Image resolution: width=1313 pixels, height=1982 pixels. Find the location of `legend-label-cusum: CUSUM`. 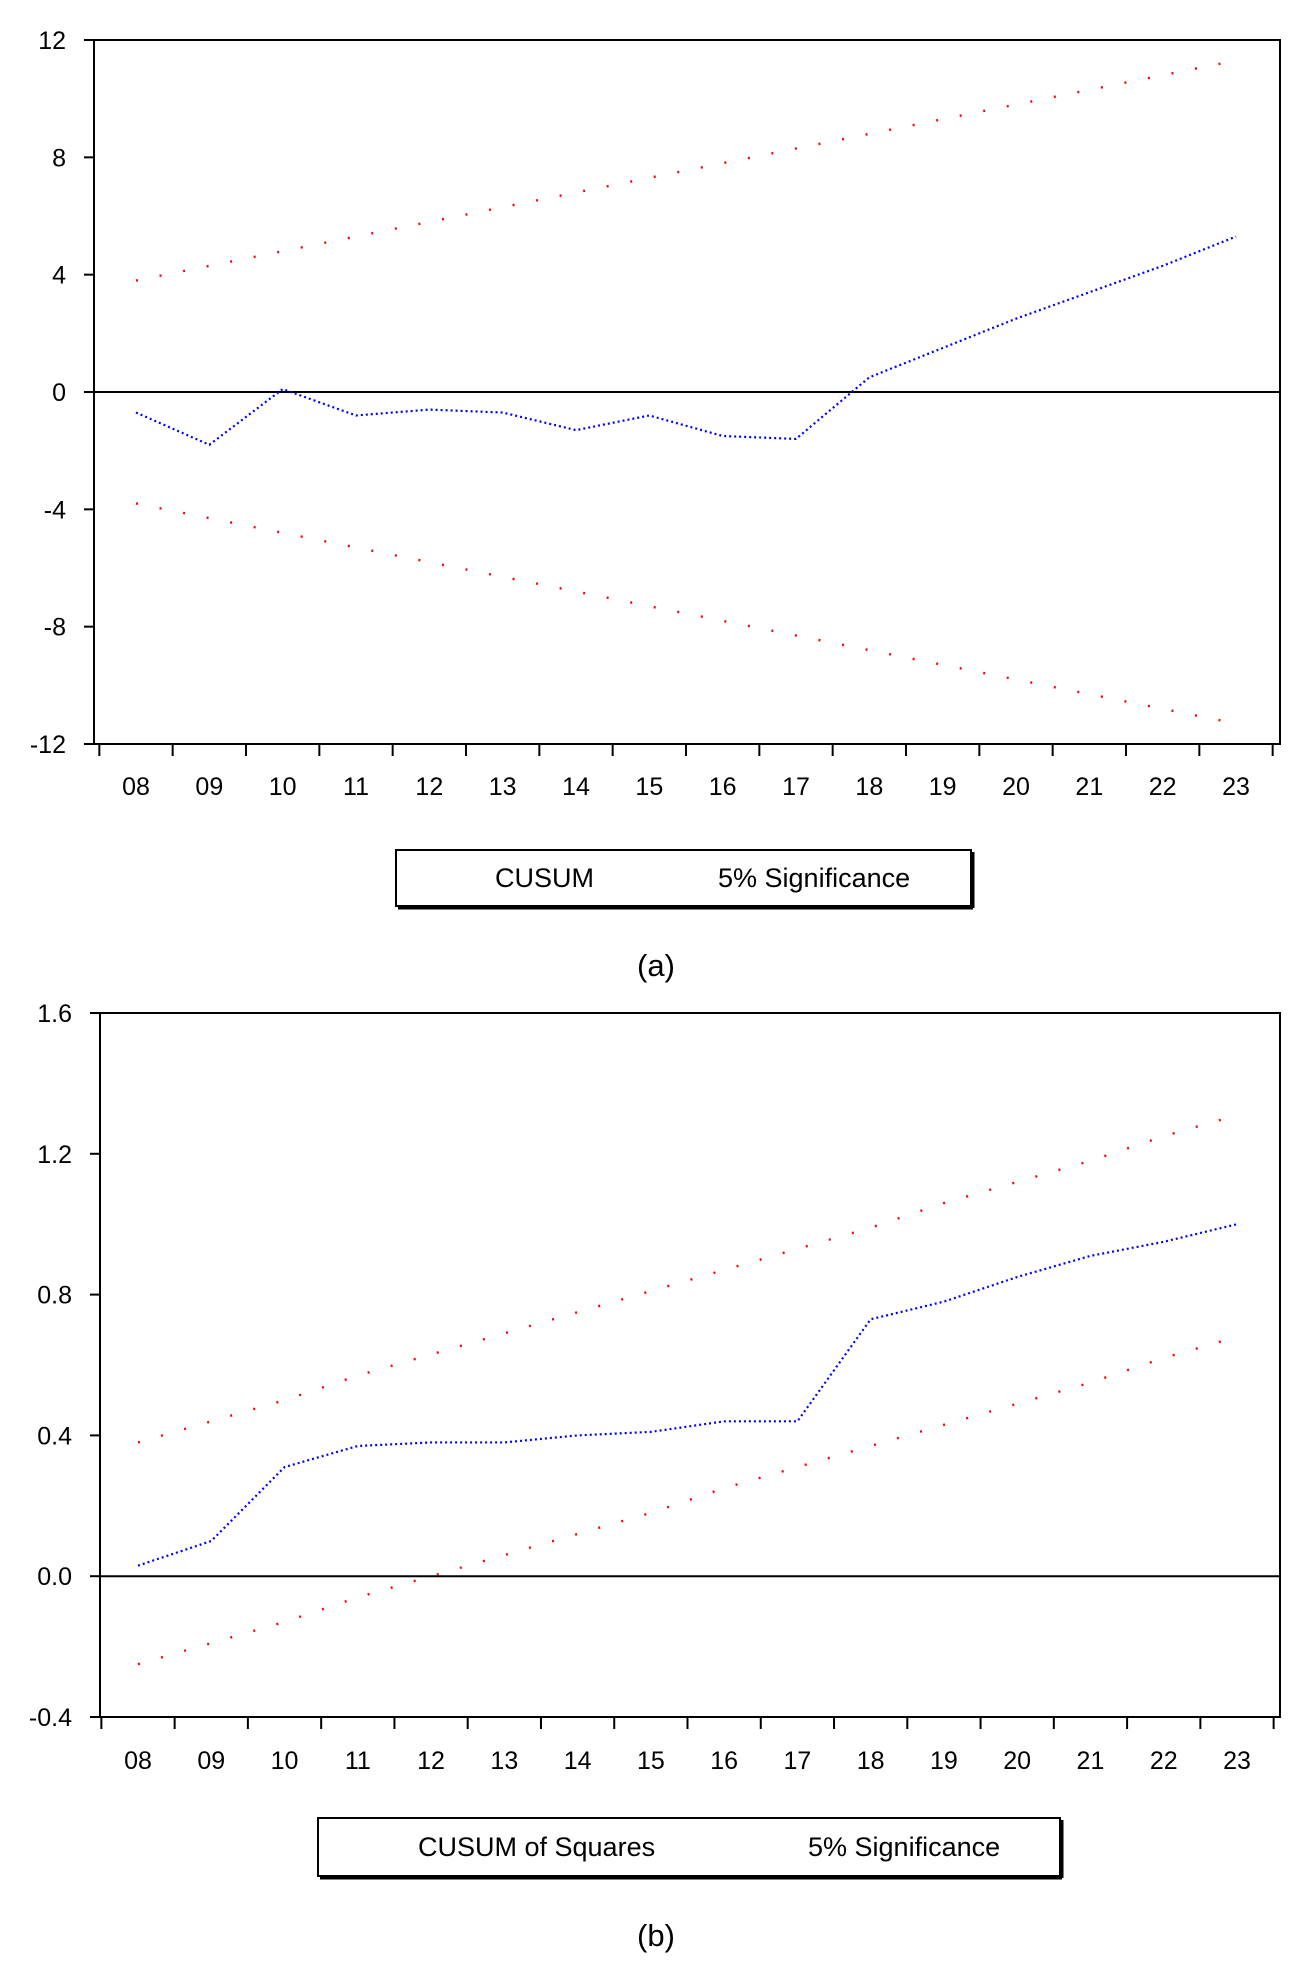

legend-label-cusum: CUSUM is located at coordinates (544, 878).